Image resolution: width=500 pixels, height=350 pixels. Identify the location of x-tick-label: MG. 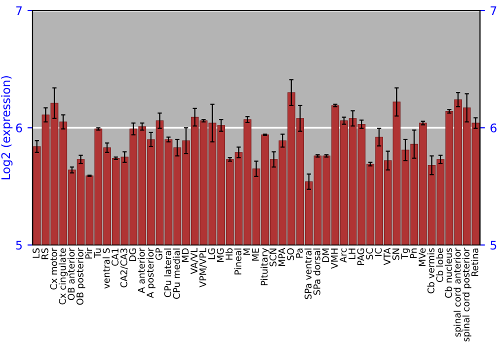
(220, 255).